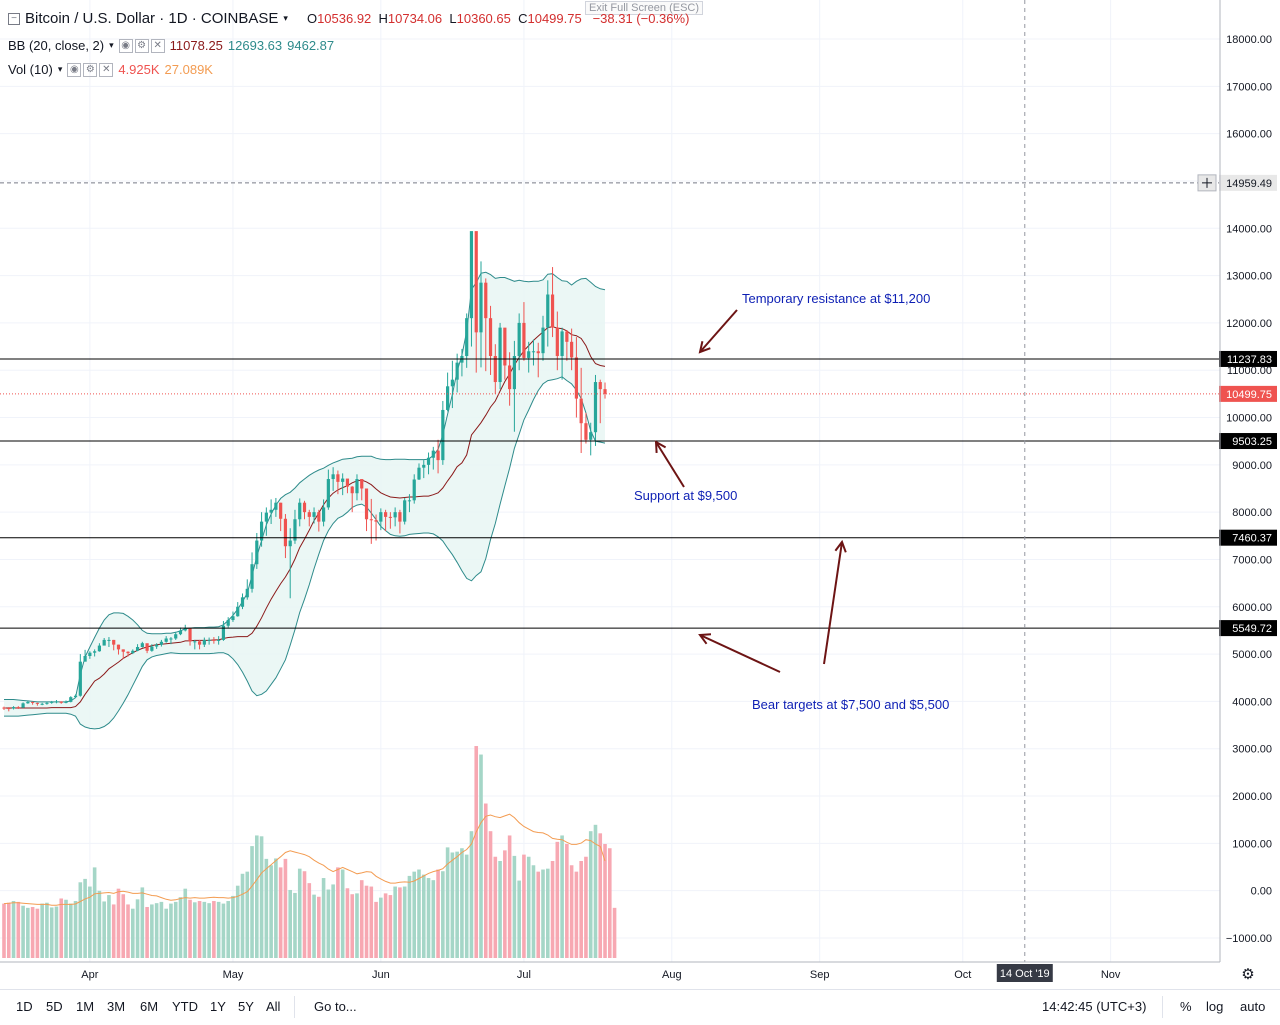  I want to click on range-5d-button: 5D, so click(54, 1006).